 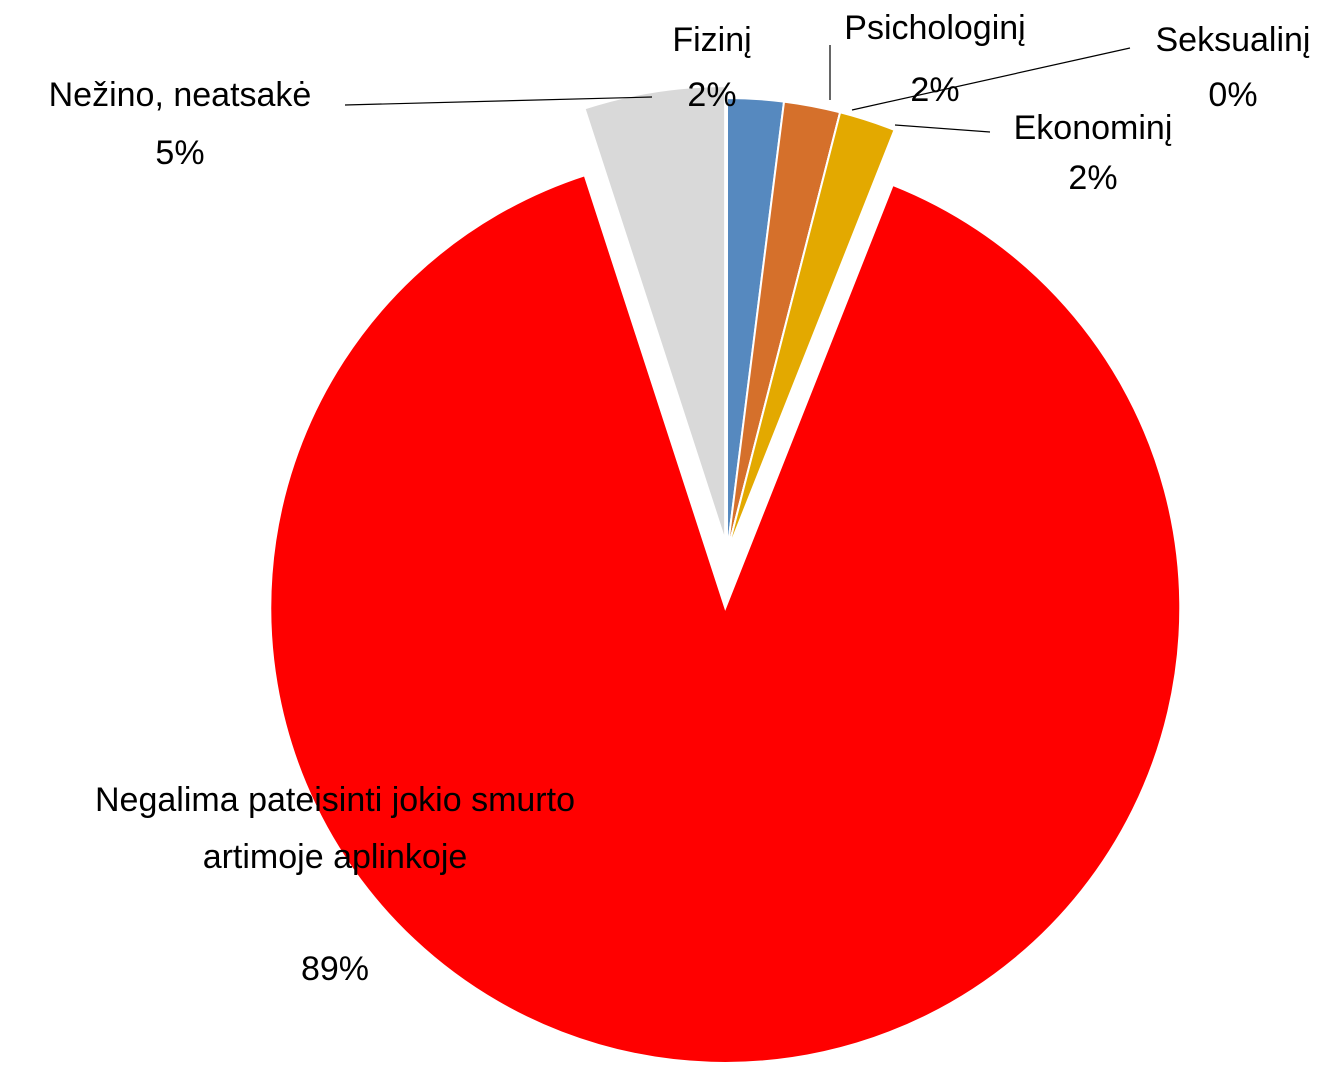 What do you see at coordinates (934, 28) in the screenshot?
I see `slice-label: Psichologinį` at bounding box center [934, 28].